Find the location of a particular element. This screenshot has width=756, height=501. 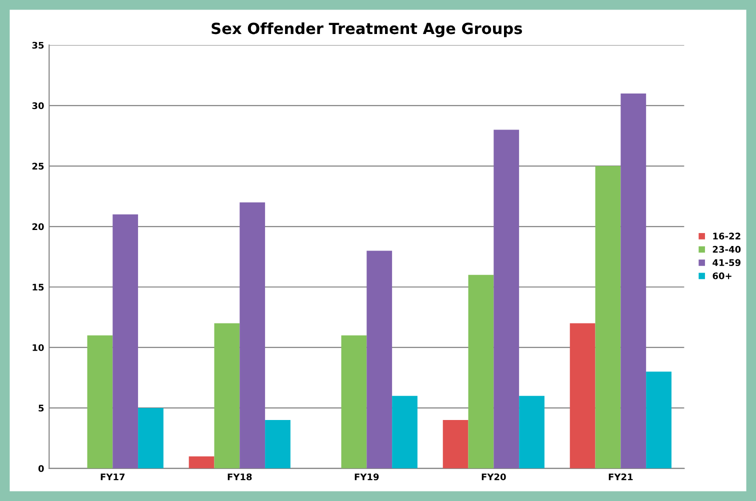

chart-title: Sex Offender Treatment Age Groups is located at coordinates (367, 30).